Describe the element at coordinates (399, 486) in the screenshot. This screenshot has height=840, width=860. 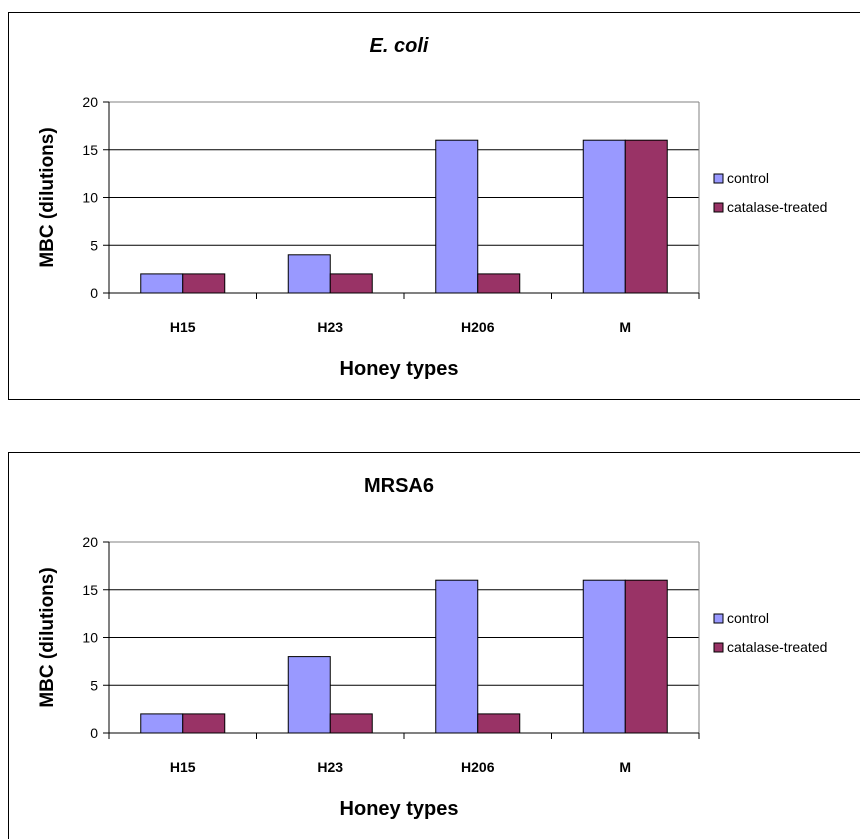
I see `chart-title: MRSA6` at that location.